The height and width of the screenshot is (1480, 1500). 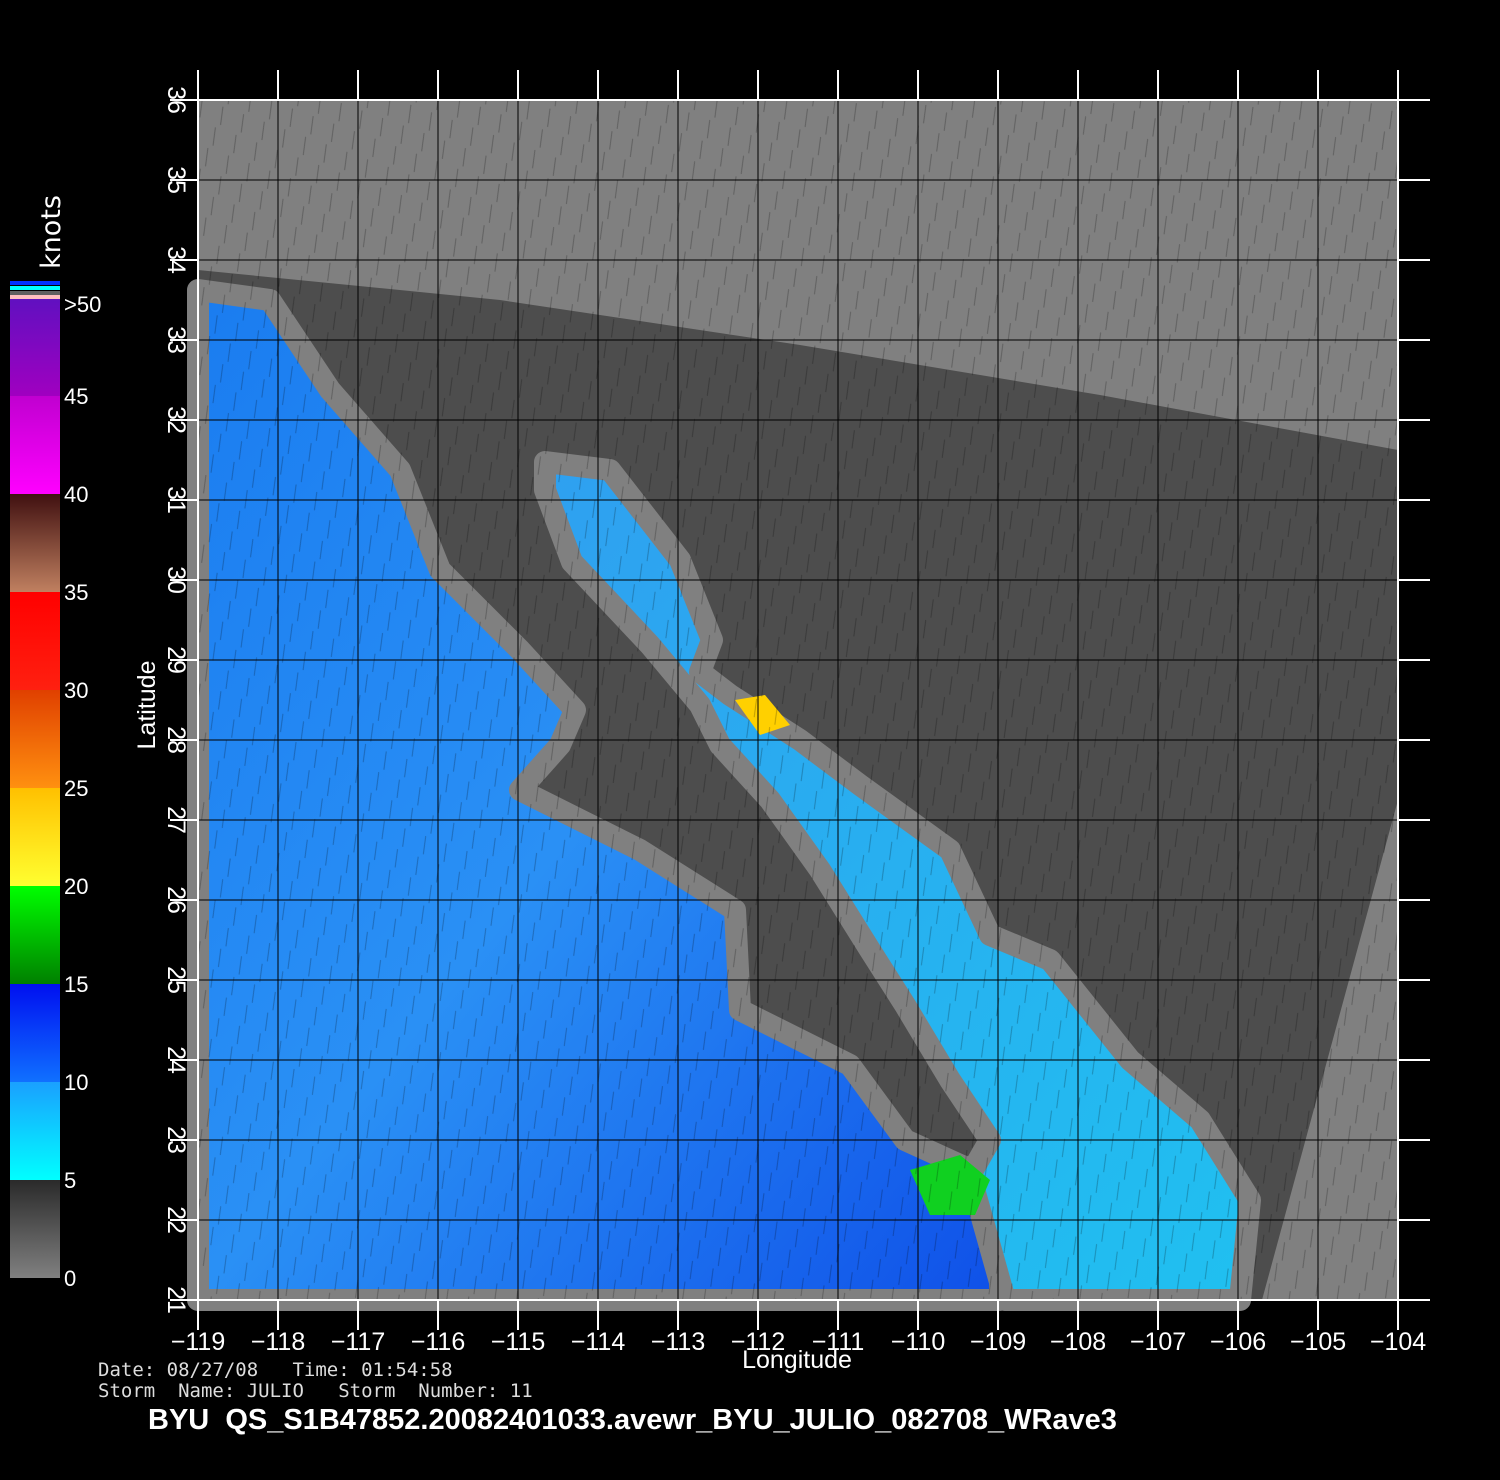 I want to click on y-tick-label: 36, so click(x=176, y=100).